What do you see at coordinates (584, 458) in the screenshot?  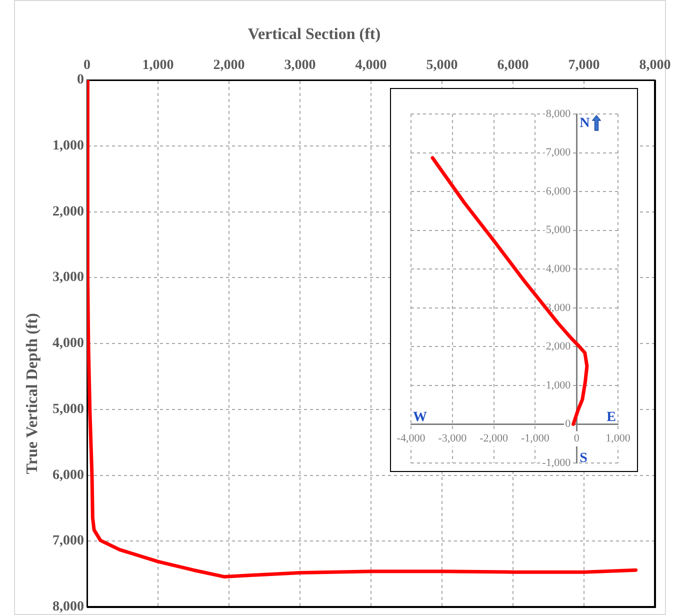 I see `annotation: S` at bounding box center [584, 458].